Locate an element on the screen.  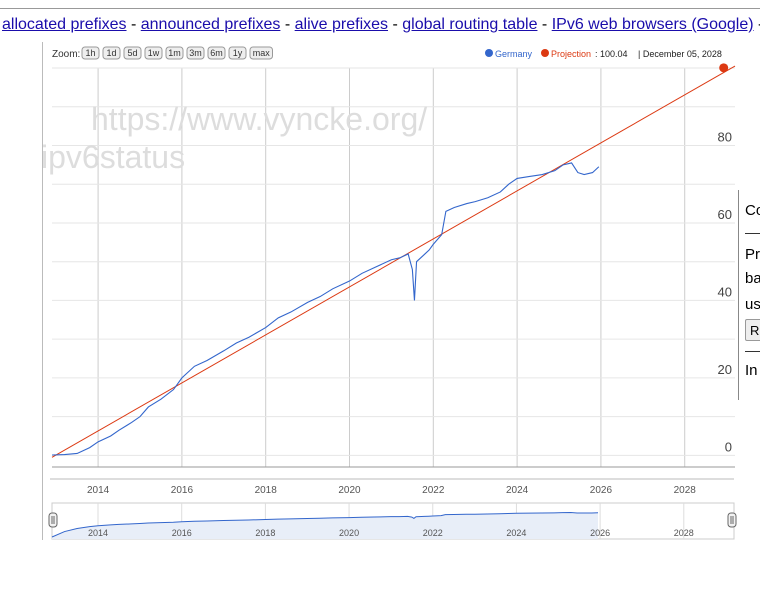
zoom-button-label: 1y is located at coordinates (238, 53).